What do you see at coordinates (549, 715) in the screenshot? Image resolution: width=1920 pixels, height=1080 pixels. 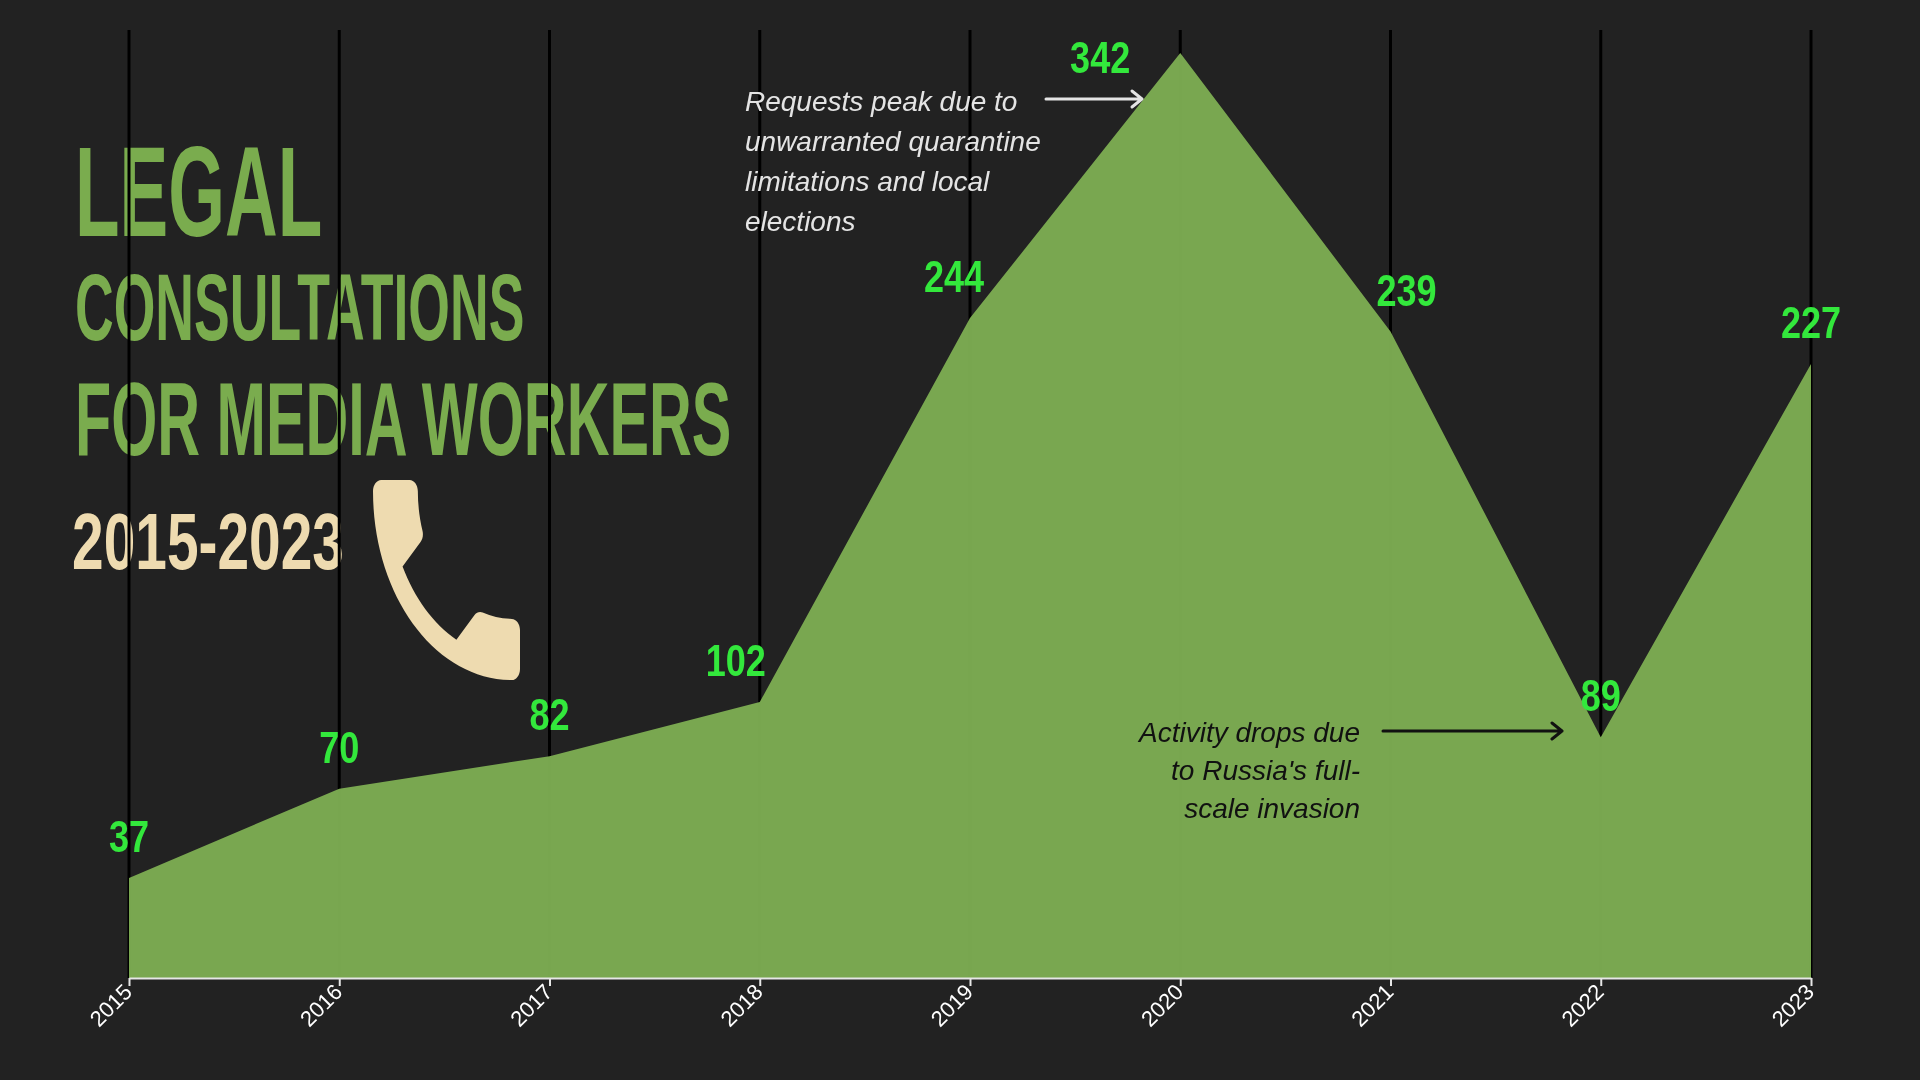 I see `data-label: 82` at bounding box center [549, 715].